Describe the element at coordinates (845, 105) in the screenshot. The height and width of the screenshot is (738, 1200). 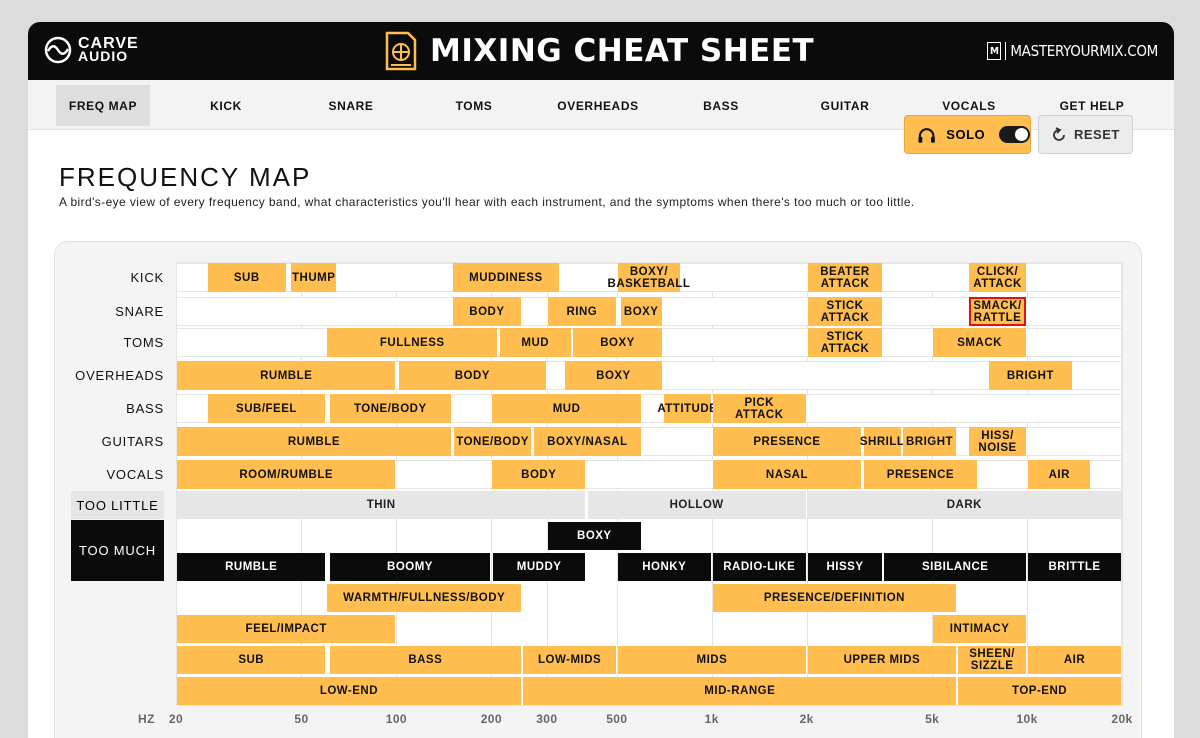
I see `tab-guitar: GUITAR` at that location.